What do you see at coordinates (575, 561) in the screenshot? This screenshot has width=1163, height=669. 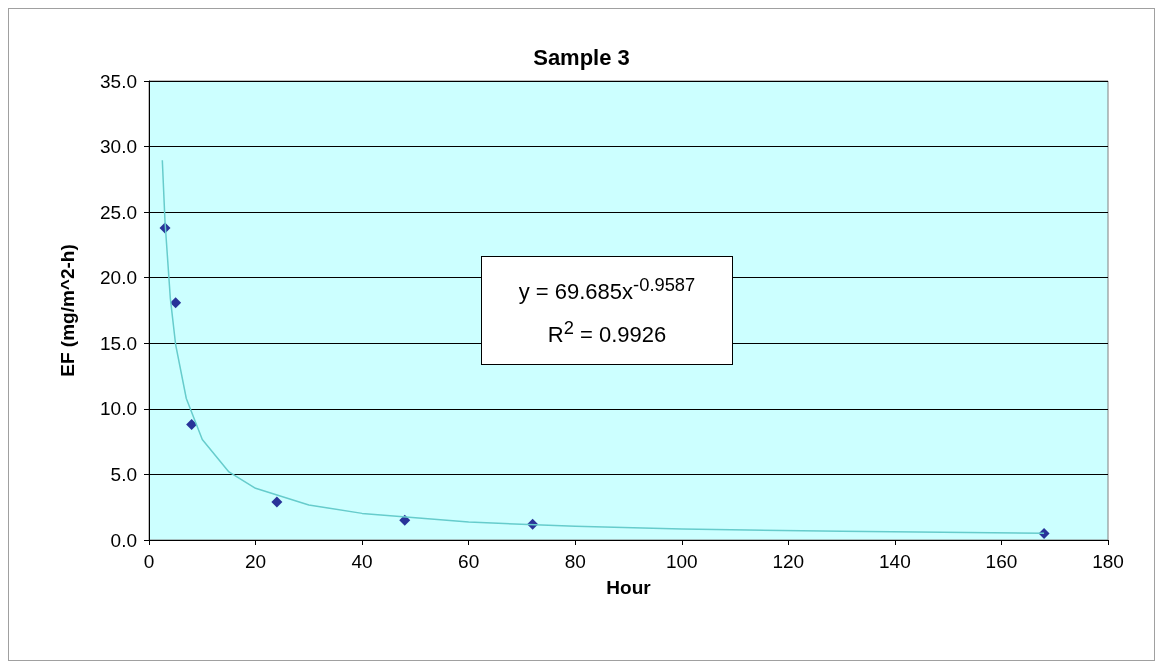 I see `x-tick-label: 80` at bounding box center [575, 561].